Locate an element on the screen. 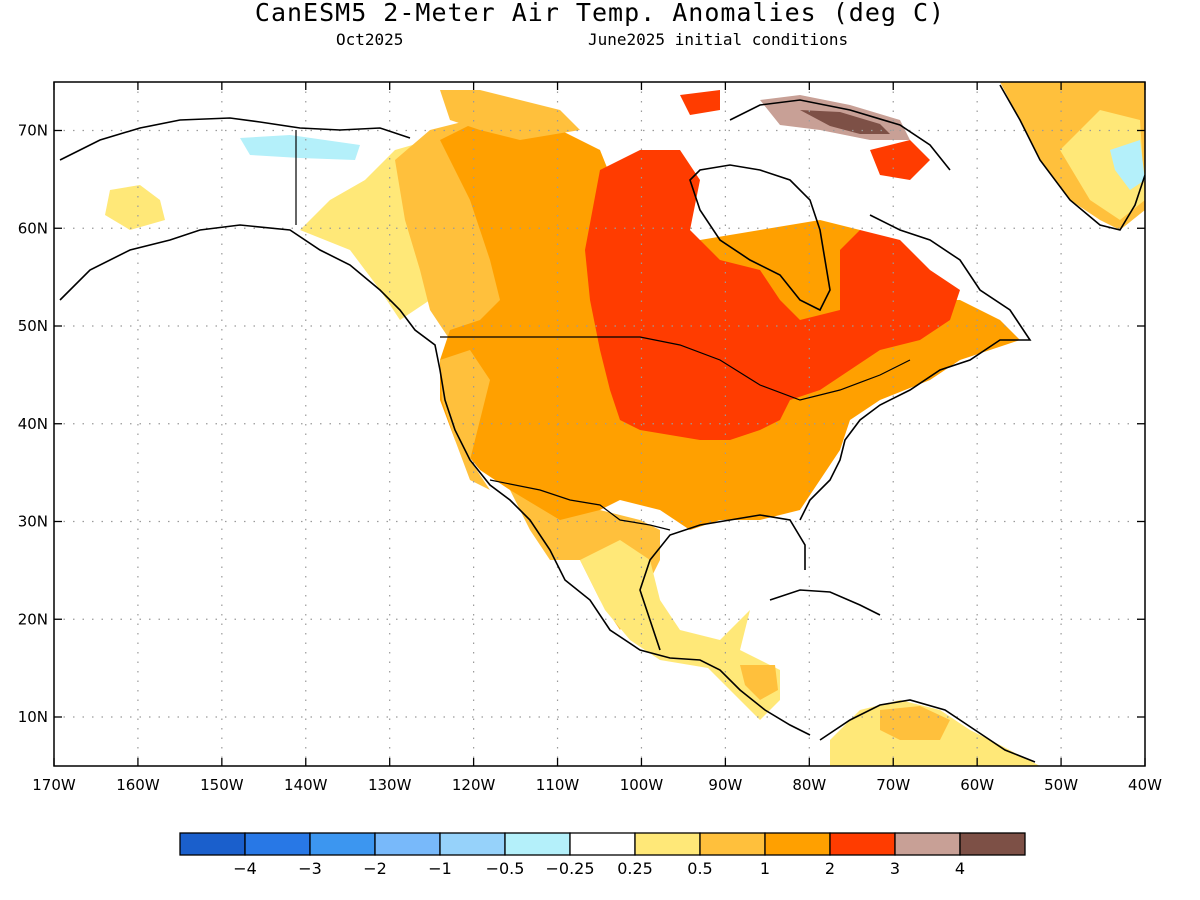  colorbar-label: 2 is located at coordinates (830, 868).